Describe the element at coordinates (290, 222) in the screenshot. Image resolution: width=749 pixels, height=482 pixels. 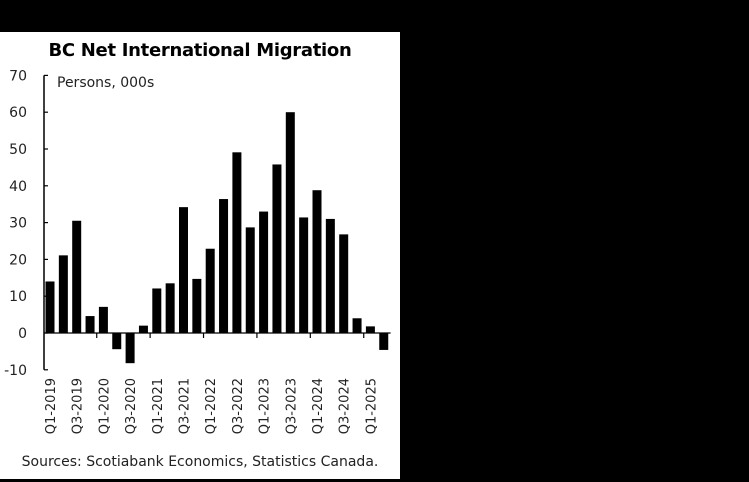
I see `bar-Q3-2023` at that location.